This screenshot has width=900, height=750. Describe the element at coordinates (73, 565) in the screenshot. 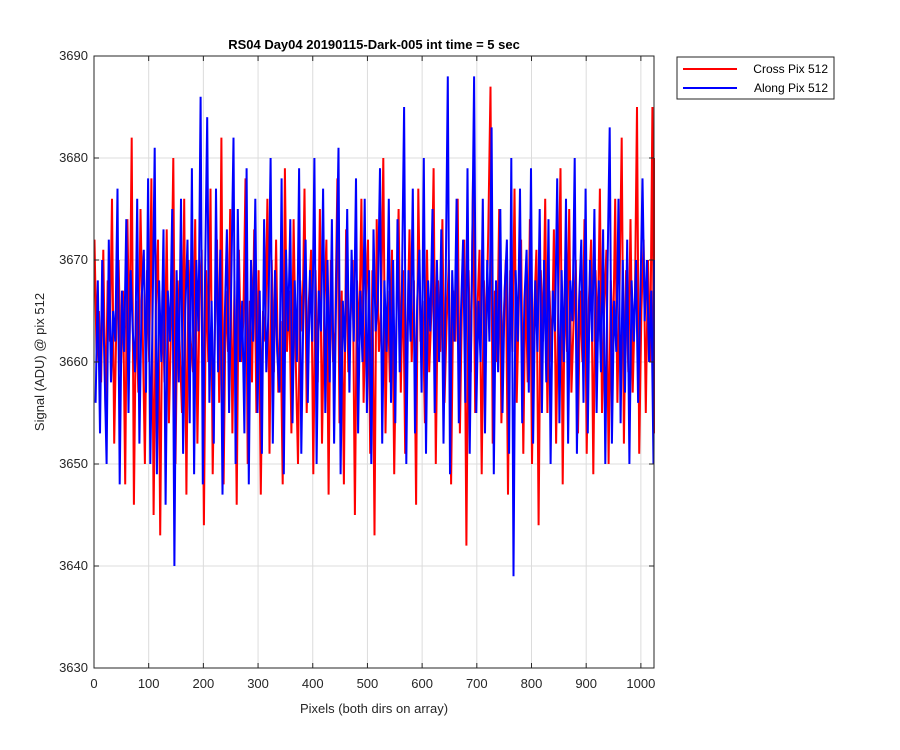

I see `y-tick-label: 3640` at that location.